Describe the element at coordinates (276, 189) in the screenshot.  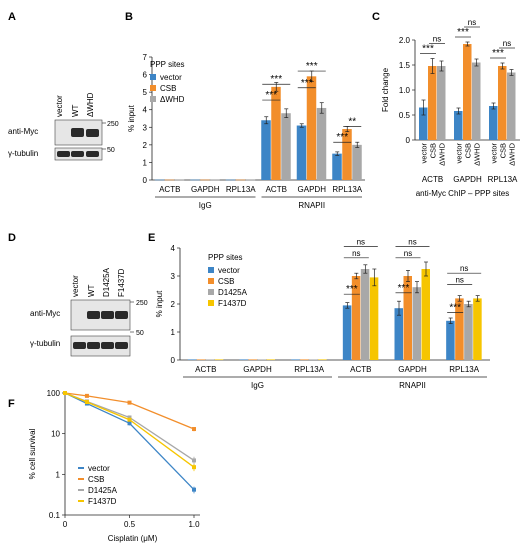
I see `chart-b-category-label: ACTB` at that location.